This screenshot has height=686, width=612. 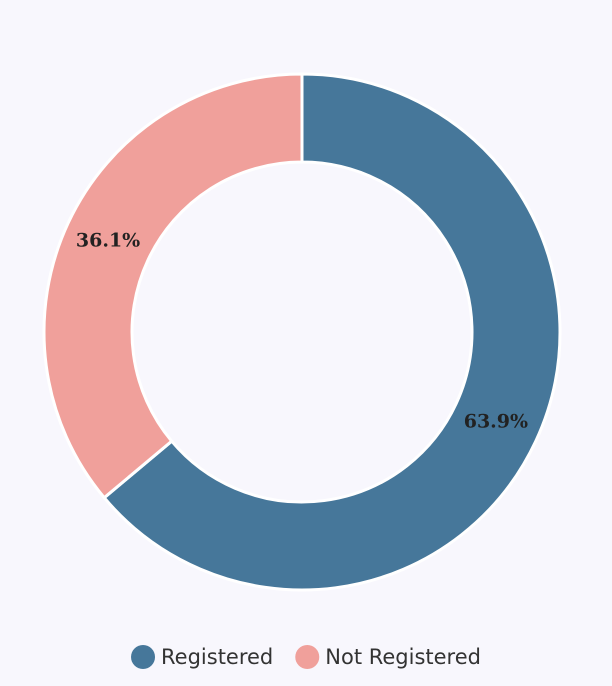 I want to click on value-label: 63.9%, so click(x=496, y=422).